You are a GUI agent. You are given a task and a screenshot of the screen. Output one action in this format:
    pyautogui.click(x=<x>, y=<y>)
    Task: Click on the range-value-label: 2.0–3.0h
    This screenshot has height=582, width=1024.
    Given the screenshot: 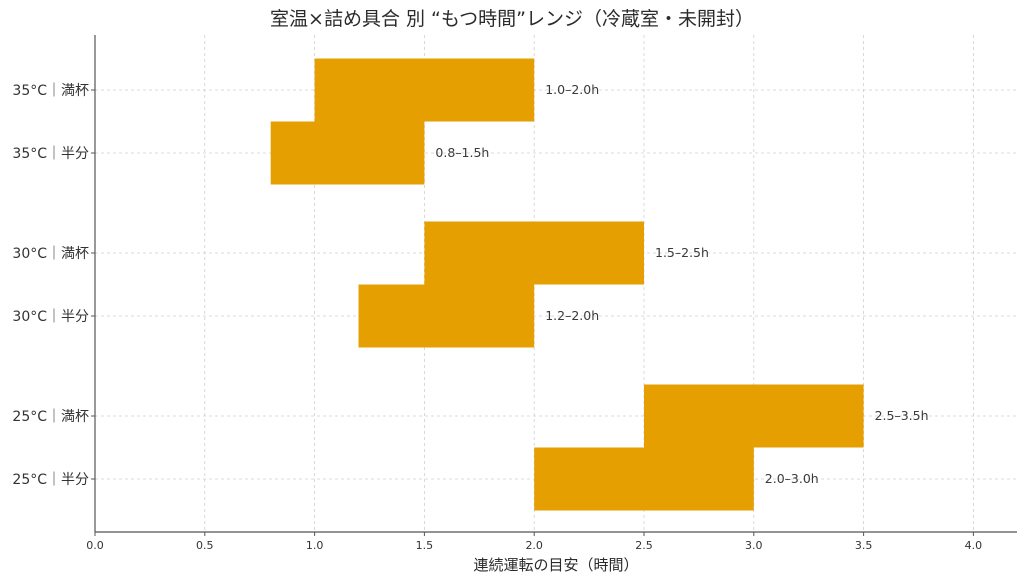 What is the action you would take?
    pyautogui.click(x=792, y=478)
    